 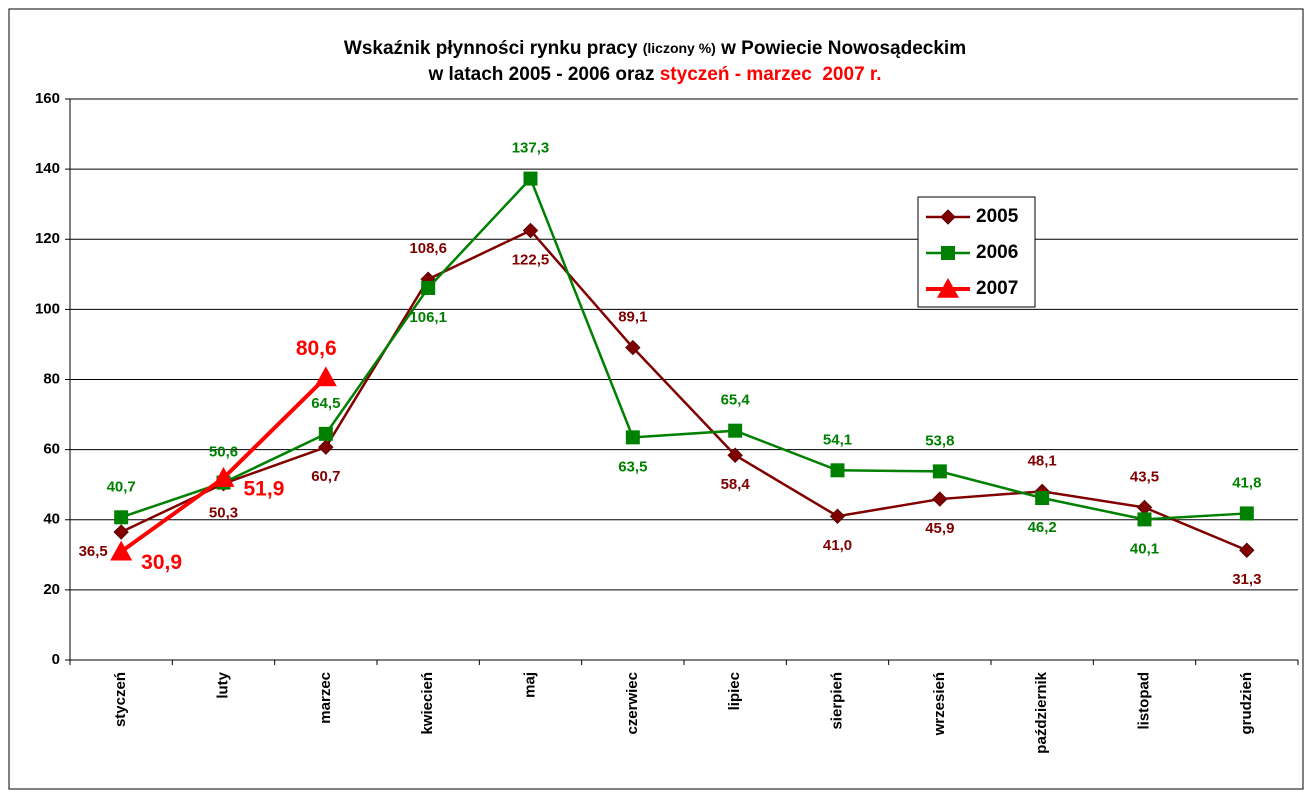 What do you see at coordinates (325, 698) in the screenshot?
I see `x-tick-label: marzec` at bounding box center [325, 698].